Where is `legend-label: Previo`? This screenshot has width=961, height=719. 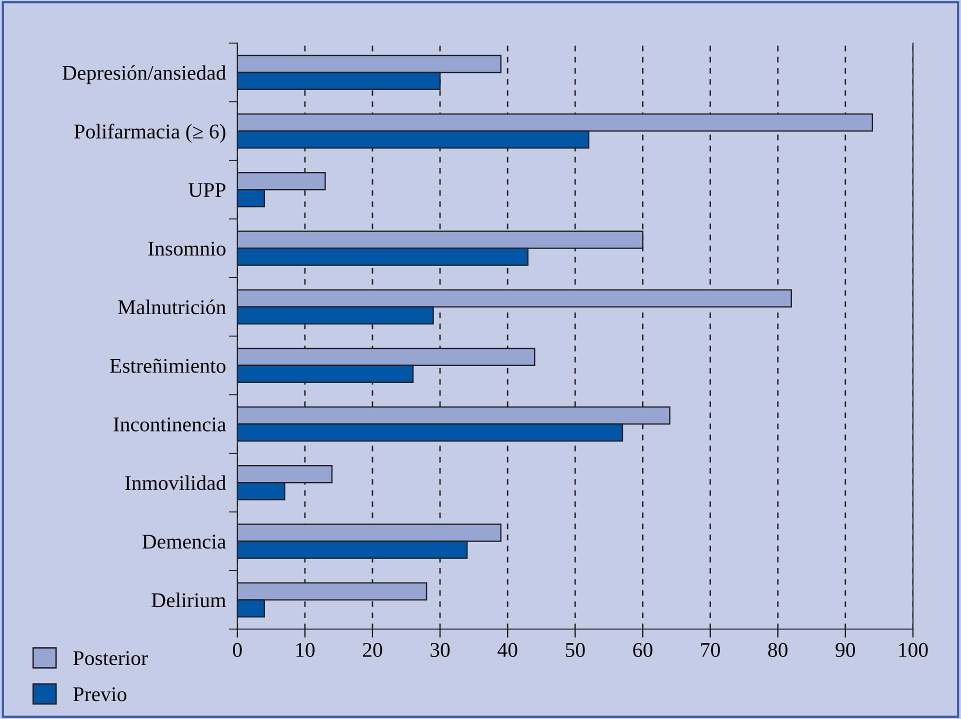 legend-label: Previo is located at coordinates (99, 694).